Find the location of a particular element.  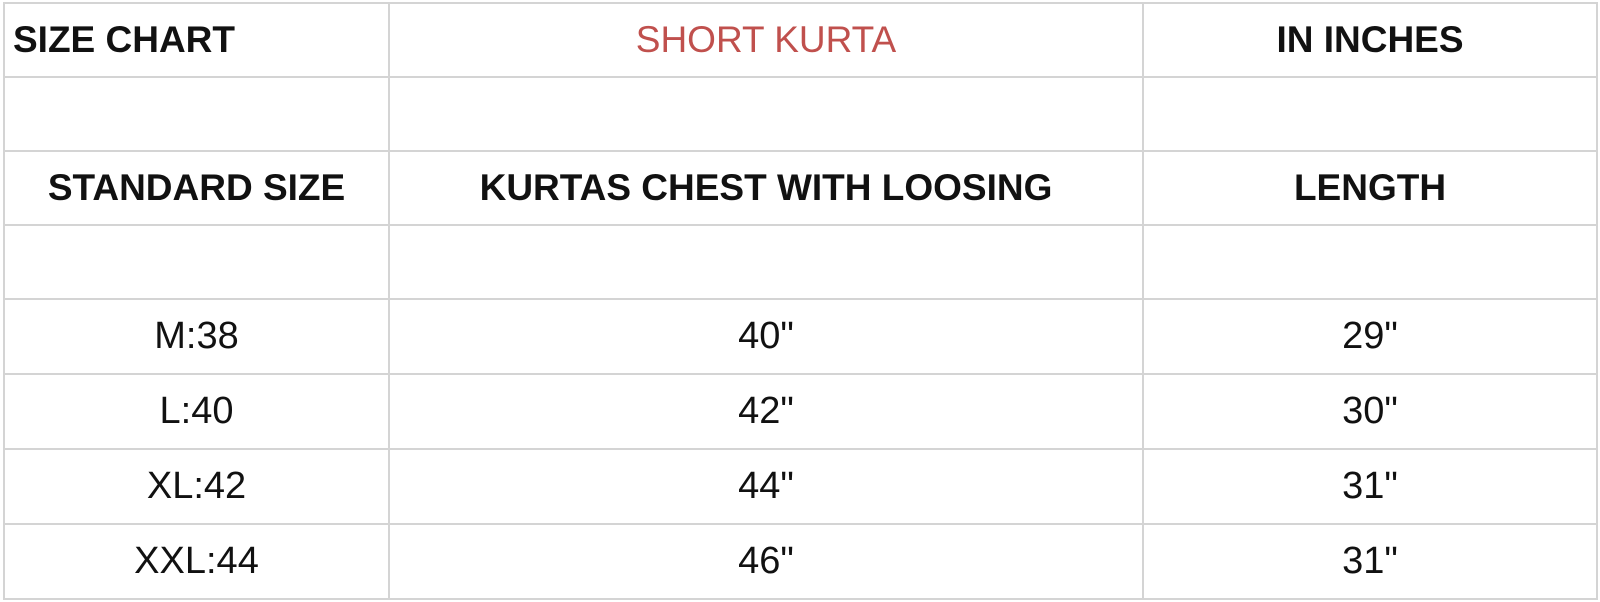

header-chest: KURTAS CHEST WITH LOOSING is located at coordinates (766, 188).